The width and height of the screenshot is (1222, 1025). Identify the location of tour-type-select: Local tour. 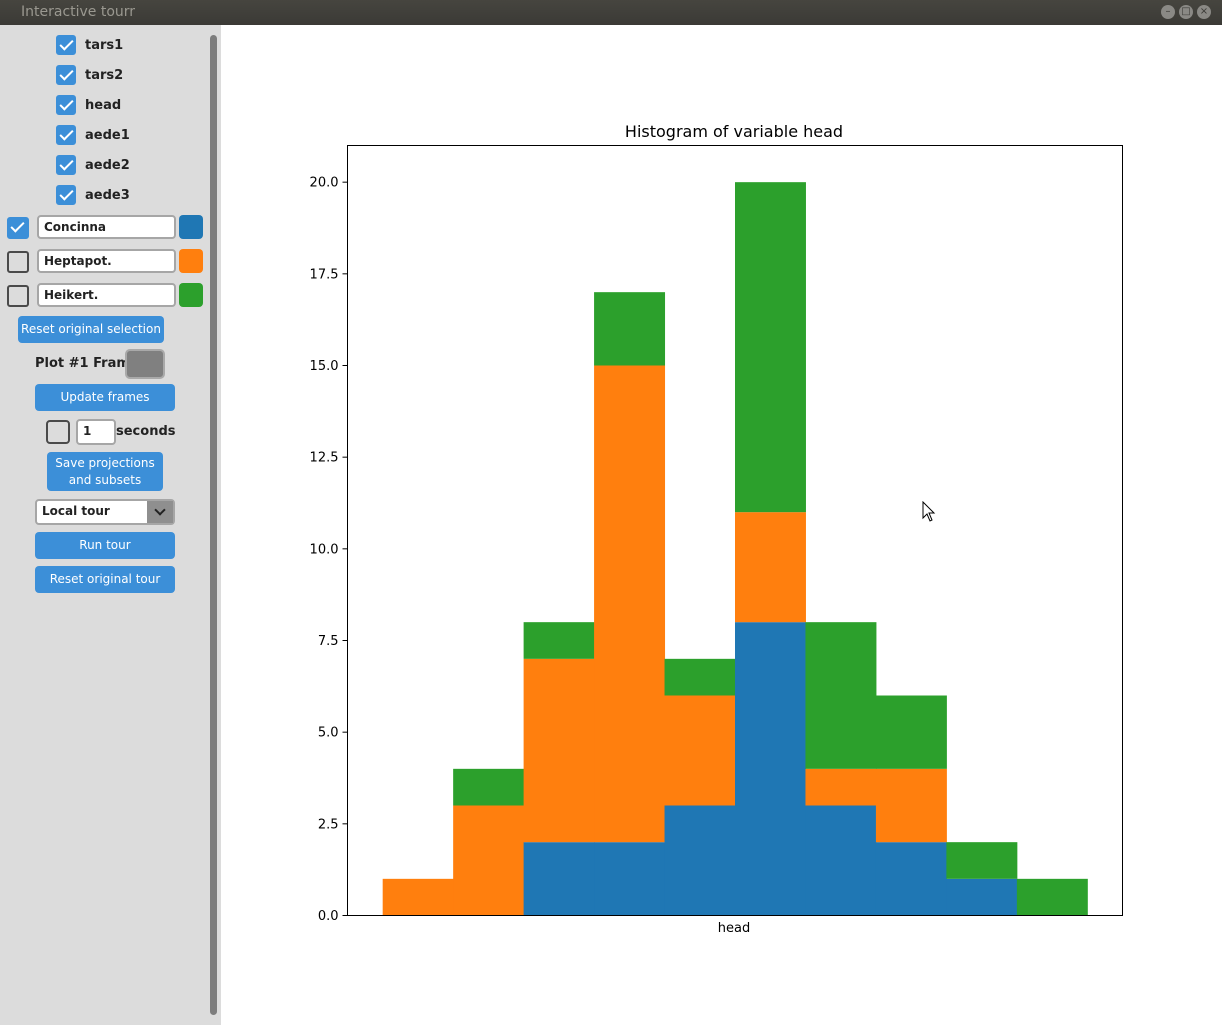
(105, 512).